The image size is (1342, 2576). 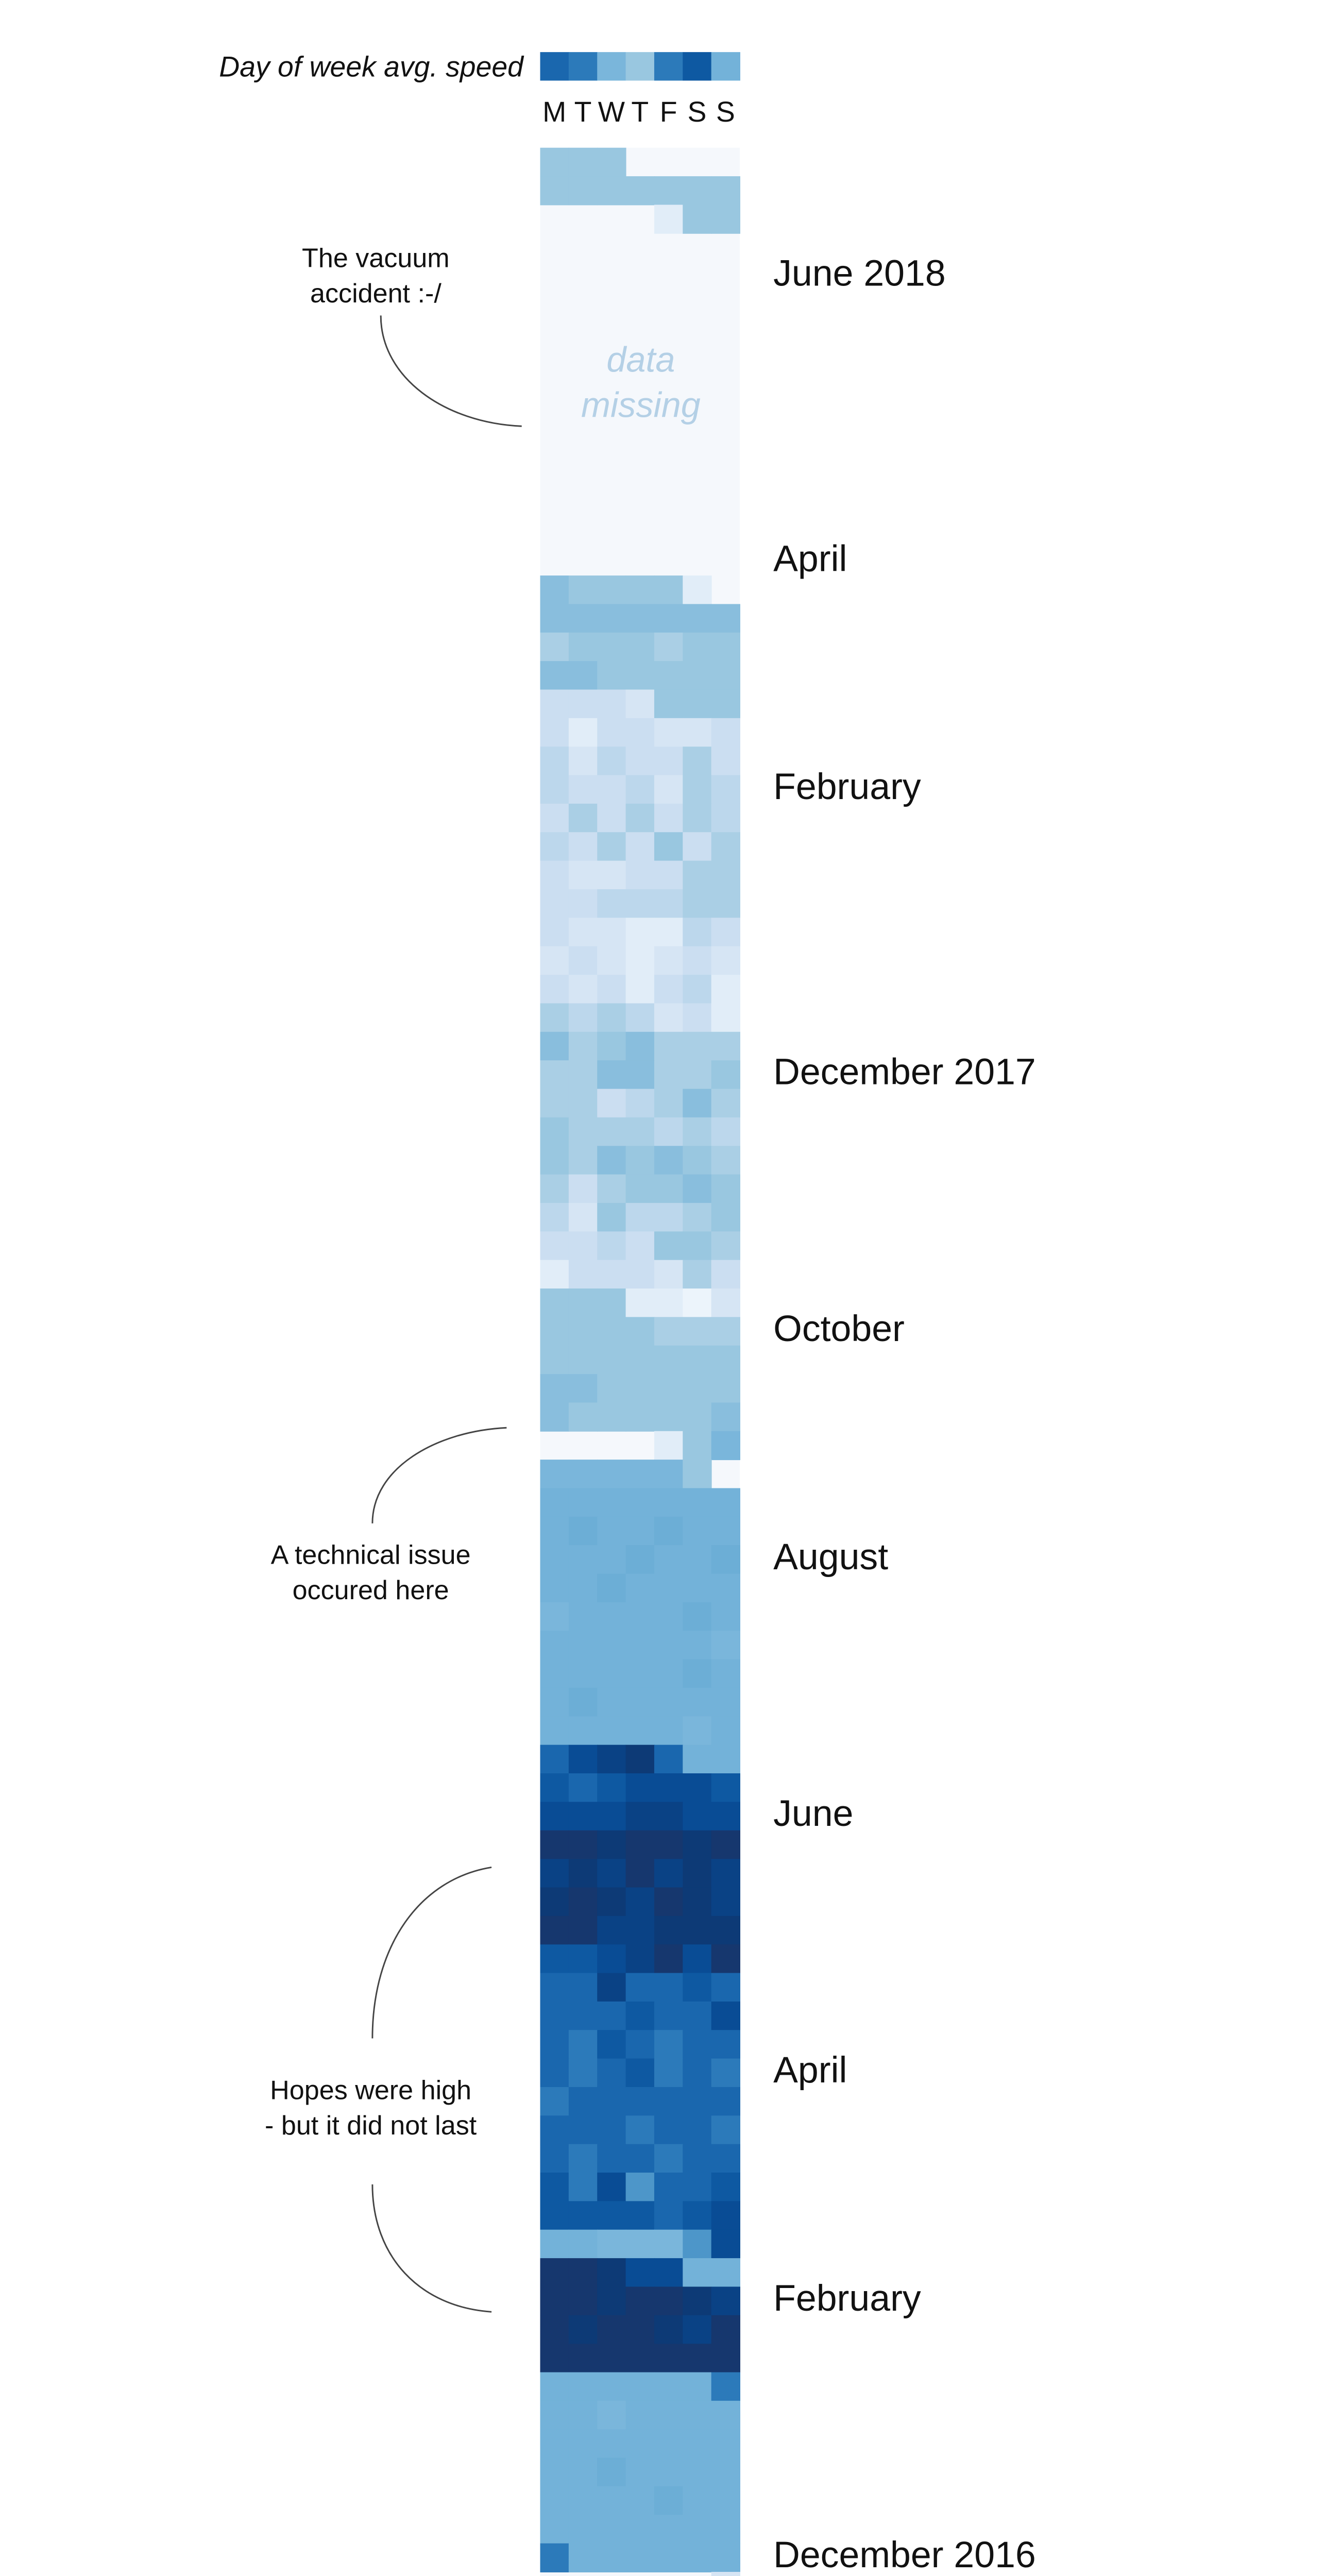 I want to click on annotation-curve, so click(x=439, y=1475).